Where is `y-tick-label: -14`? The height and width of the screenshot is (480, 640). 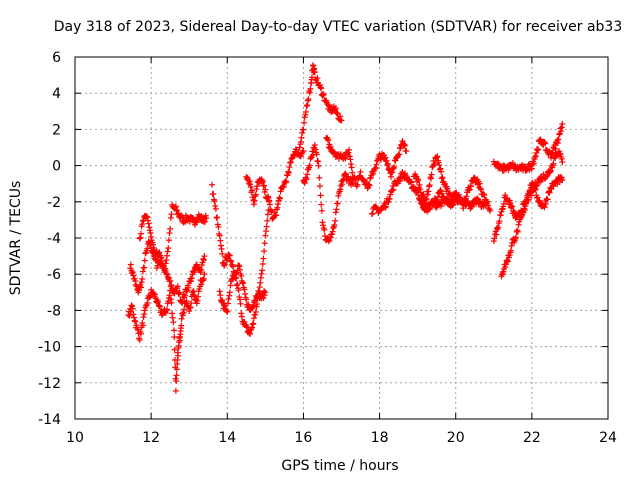
y-tick-label: -14 is located at coordinates (49, 420).